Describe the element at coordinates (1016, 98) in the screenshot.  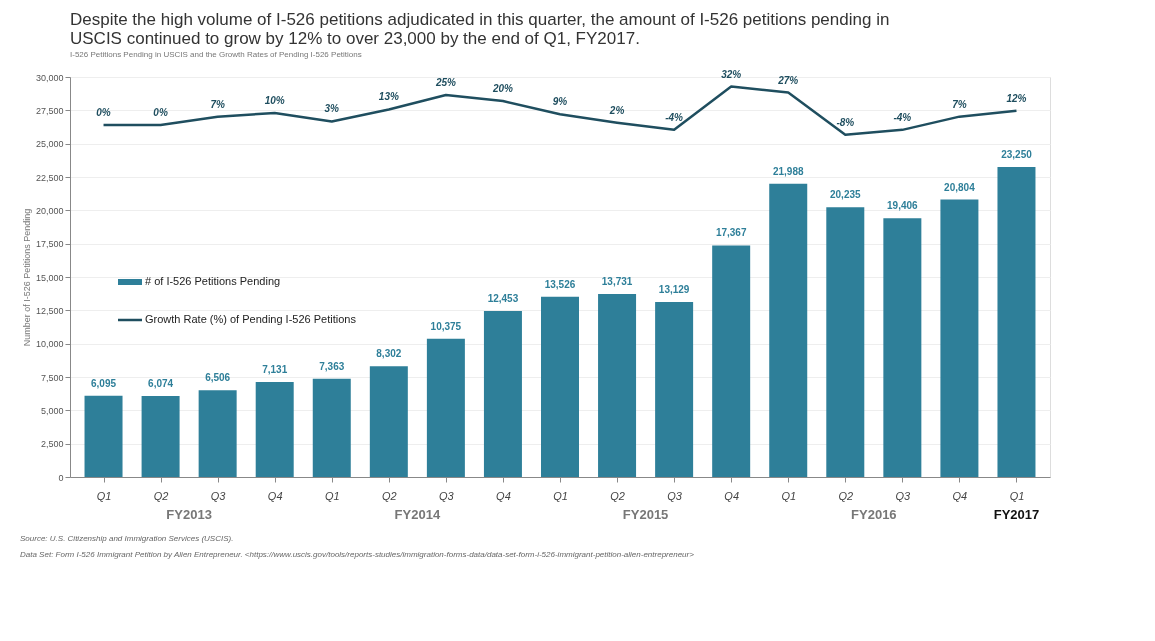
I see `data-label: 12%` at that location.